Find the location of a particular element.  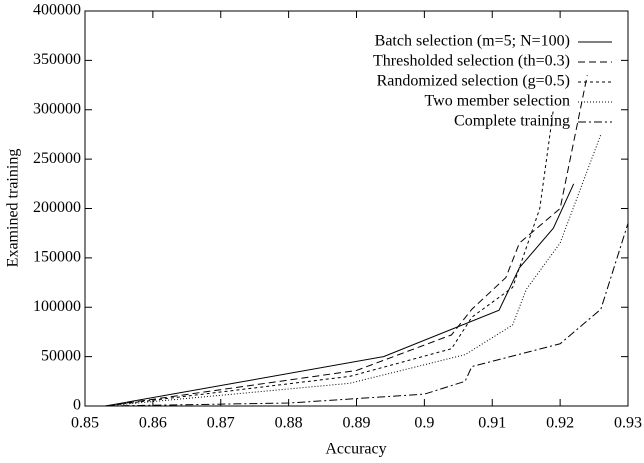

legend-label: Two member selection is located at coordinates (498, 101).